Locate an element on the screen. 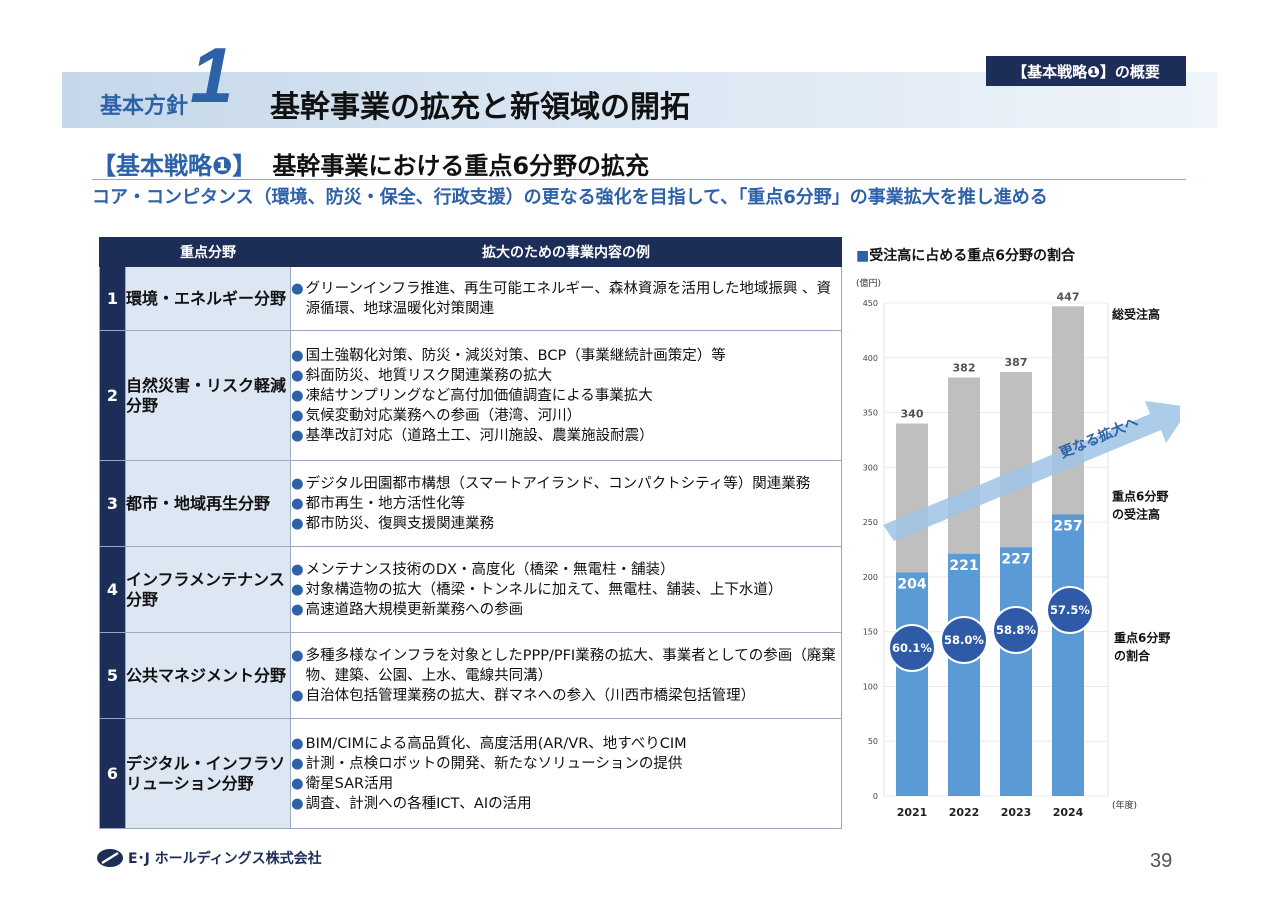 The height and width of the screenshot is (904, 1280). policy-number: 1 is located at coordinates (212, 75).